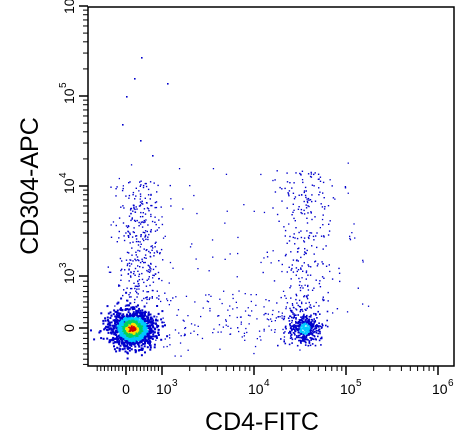  Describe the element at coordinates (63, 85) in the screenshot. I see `y-tick-exponent: 5` at that location.